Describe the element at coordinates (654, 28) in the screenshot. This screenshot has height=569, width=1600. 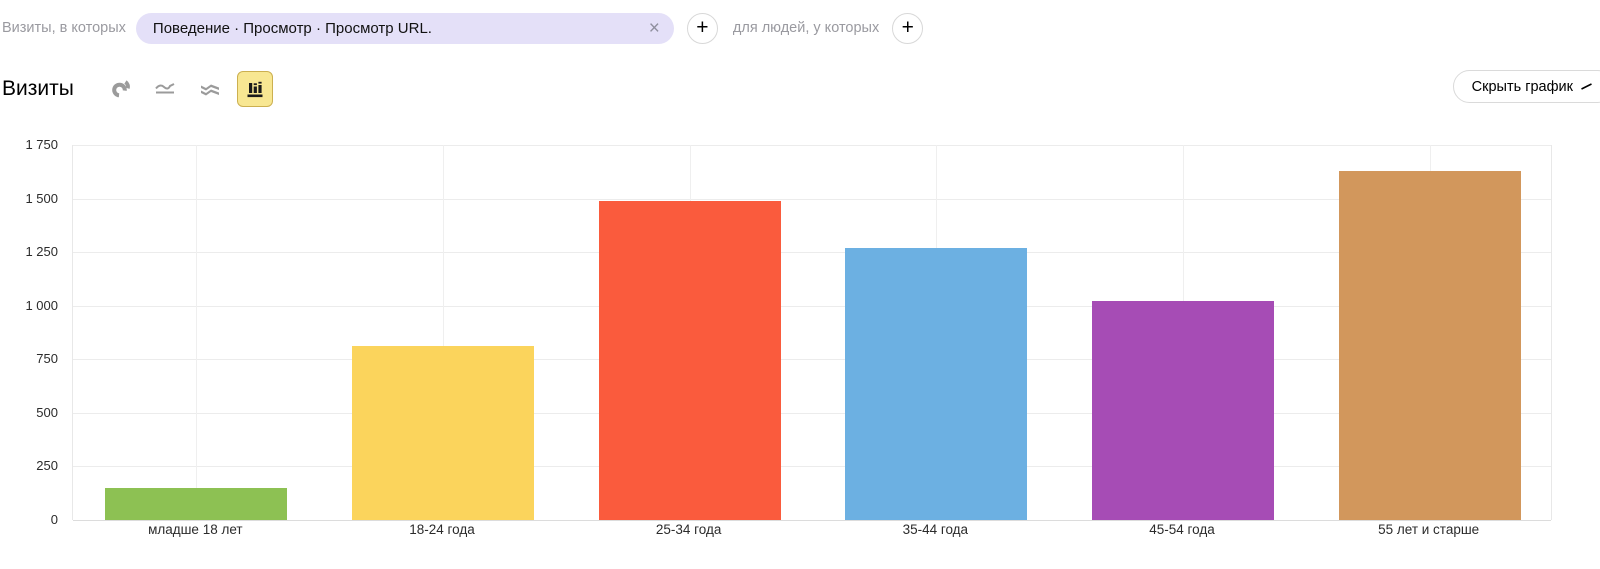
I see `chip-close-icon: ×` at that location.